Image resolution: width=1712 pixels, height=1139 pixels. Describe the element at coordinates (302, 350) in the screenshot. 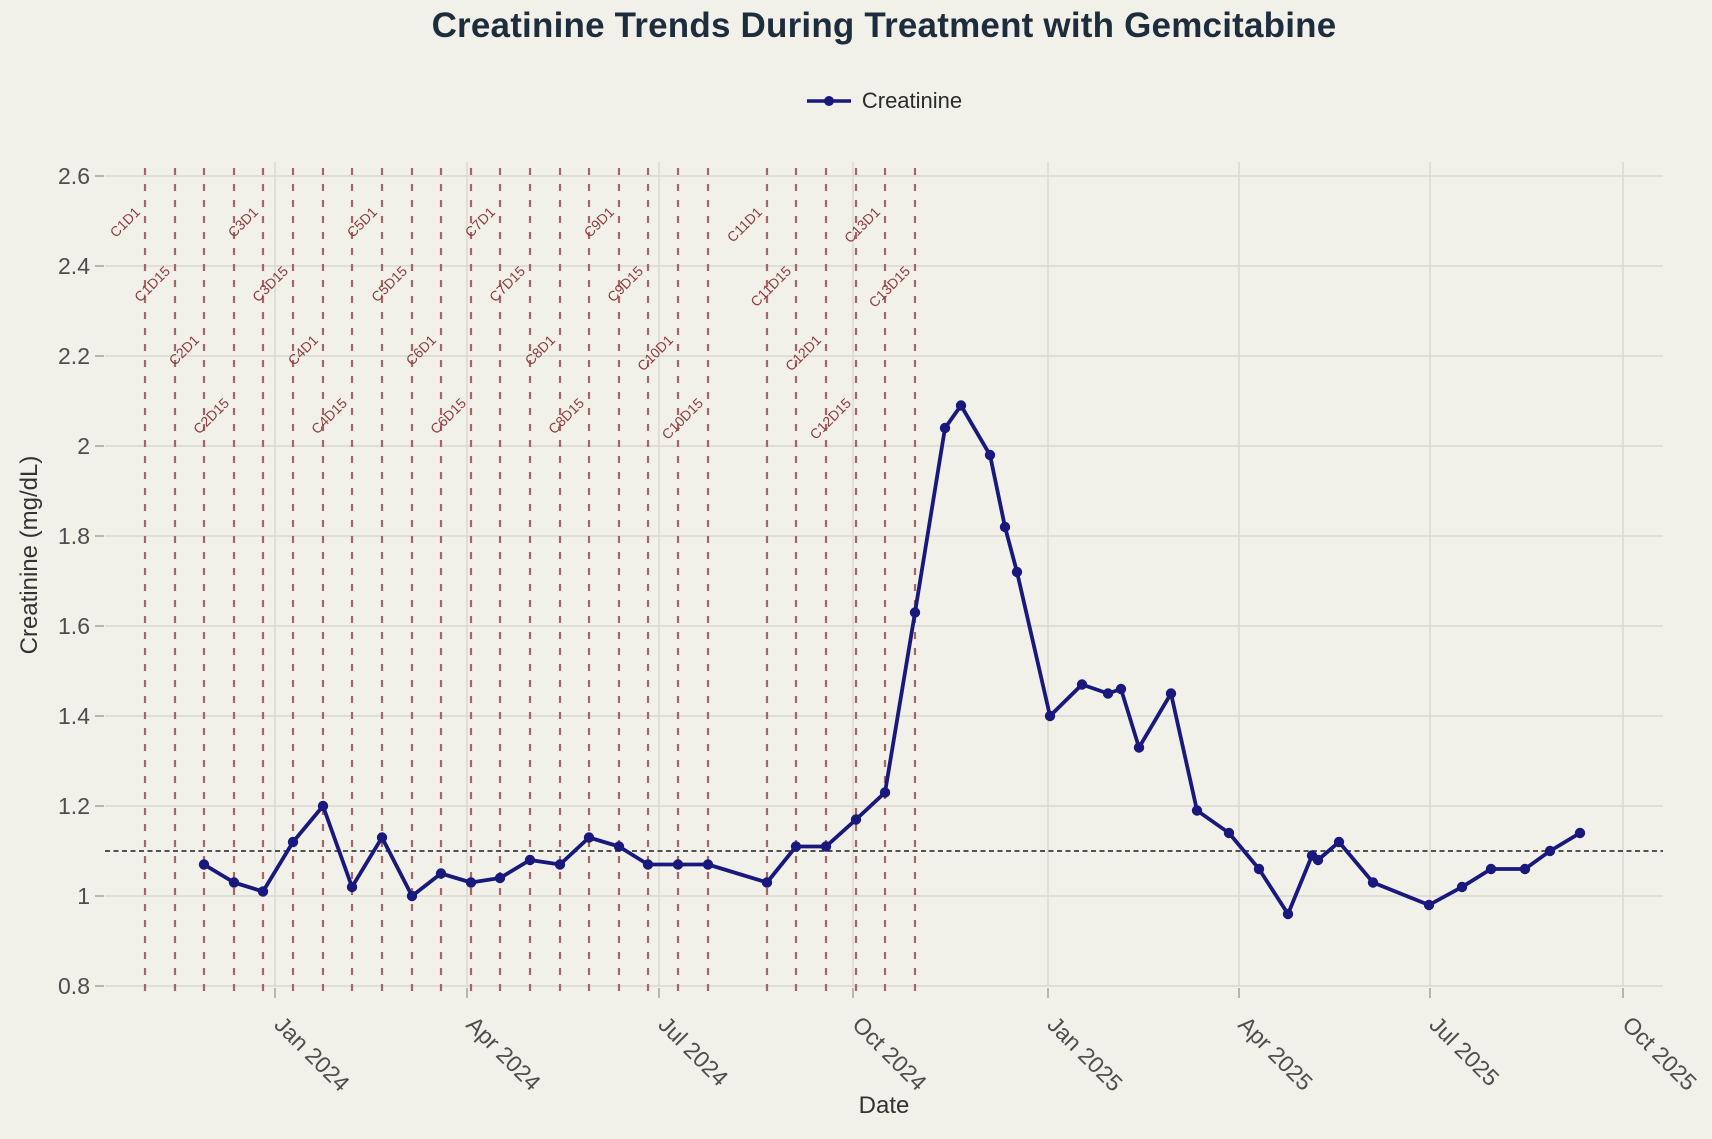

I see `treatment-visit-label: C4D1` at that location.